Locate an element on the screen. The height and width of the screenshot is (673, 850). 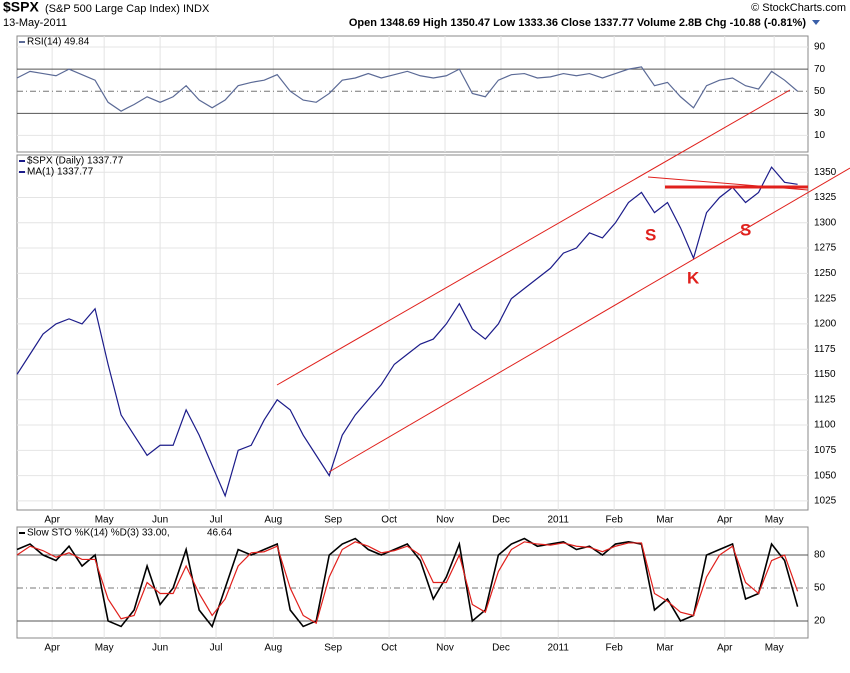
y-tick-label: 1325 is located at coordinates (825, 197).